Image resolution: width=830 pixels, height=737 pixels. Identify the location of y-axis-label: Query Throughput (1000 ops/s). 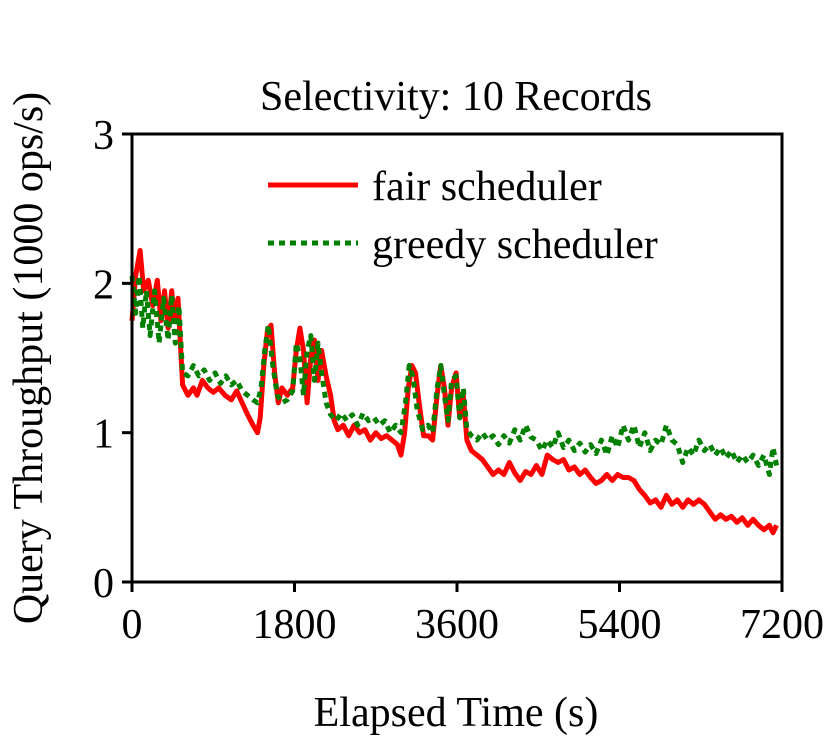
(29, 358).